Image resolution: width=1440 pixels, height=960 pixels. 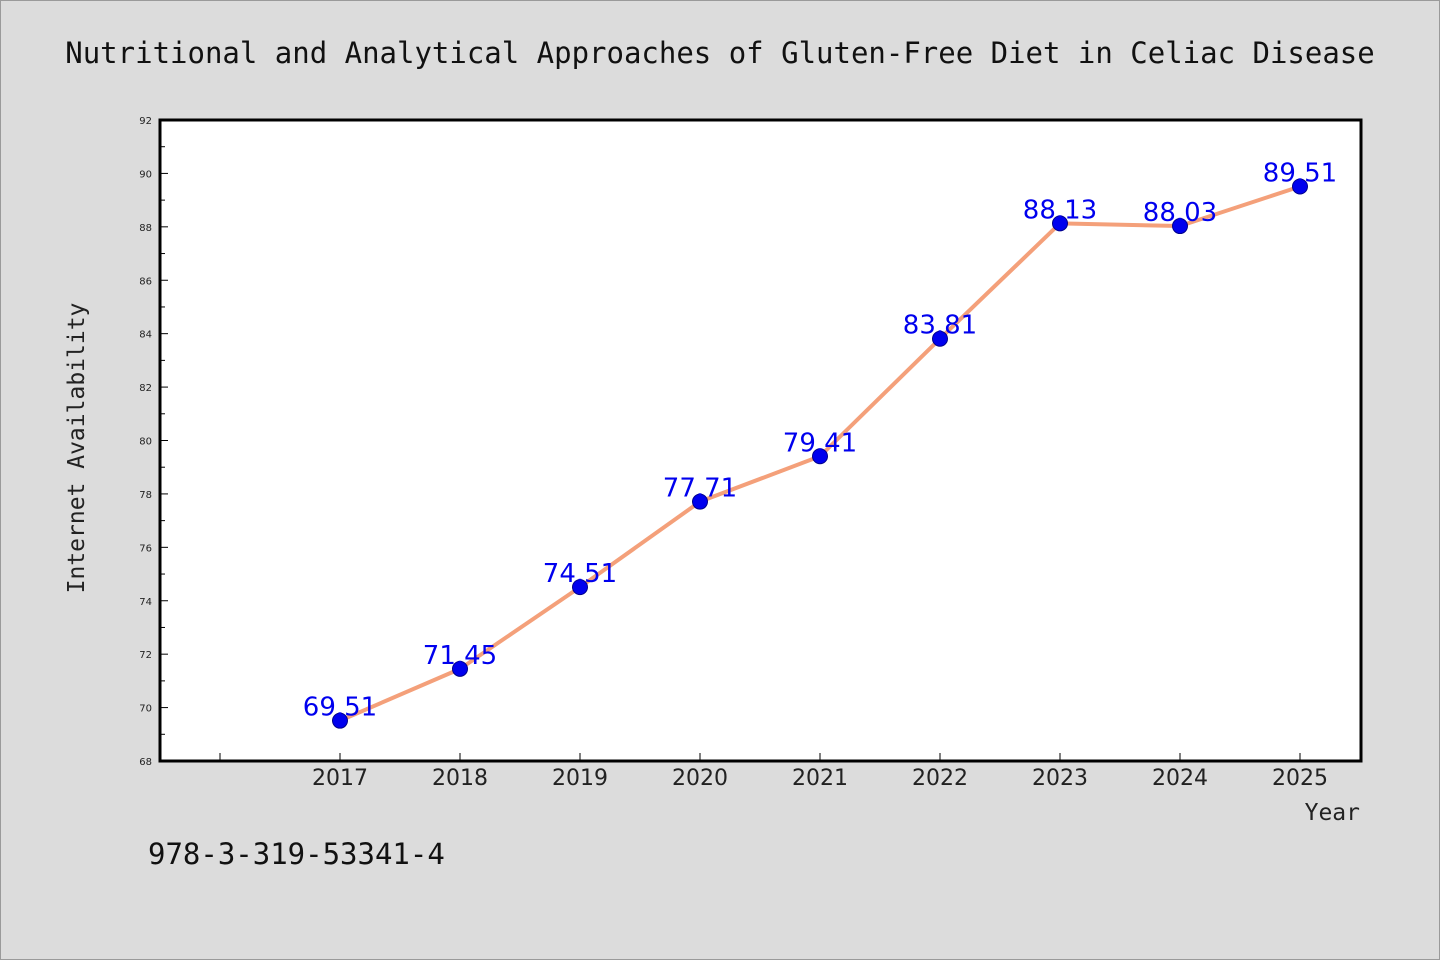 What do you see at coordinates (296, 854) in the screenshot?
I see `isbn-label: 978-3-319-53341-4` at bounding box center [296, 854].